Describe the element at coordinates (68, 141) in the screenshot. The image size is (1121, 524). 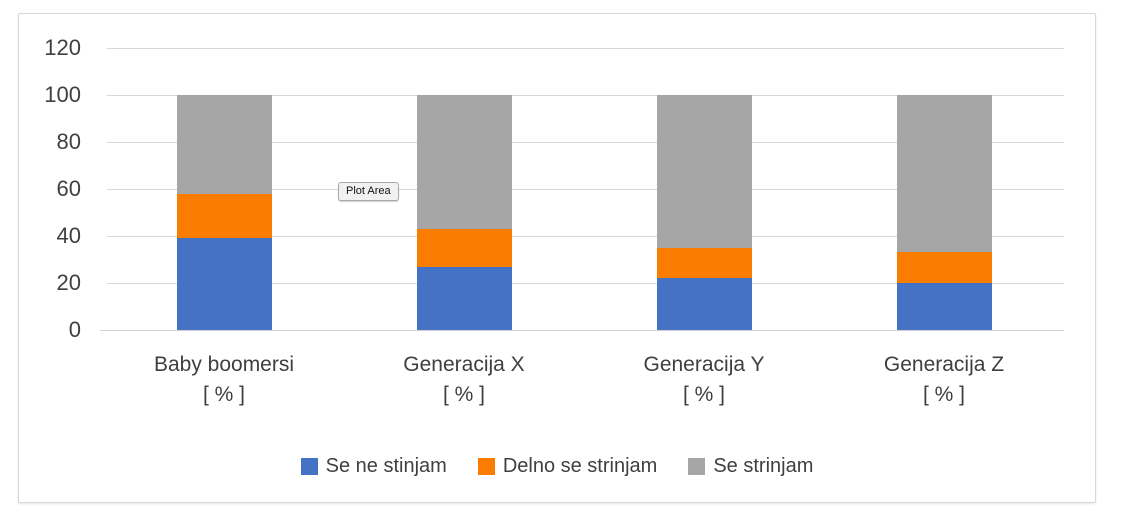
I see `y-tick-label-80: 80` at that location.